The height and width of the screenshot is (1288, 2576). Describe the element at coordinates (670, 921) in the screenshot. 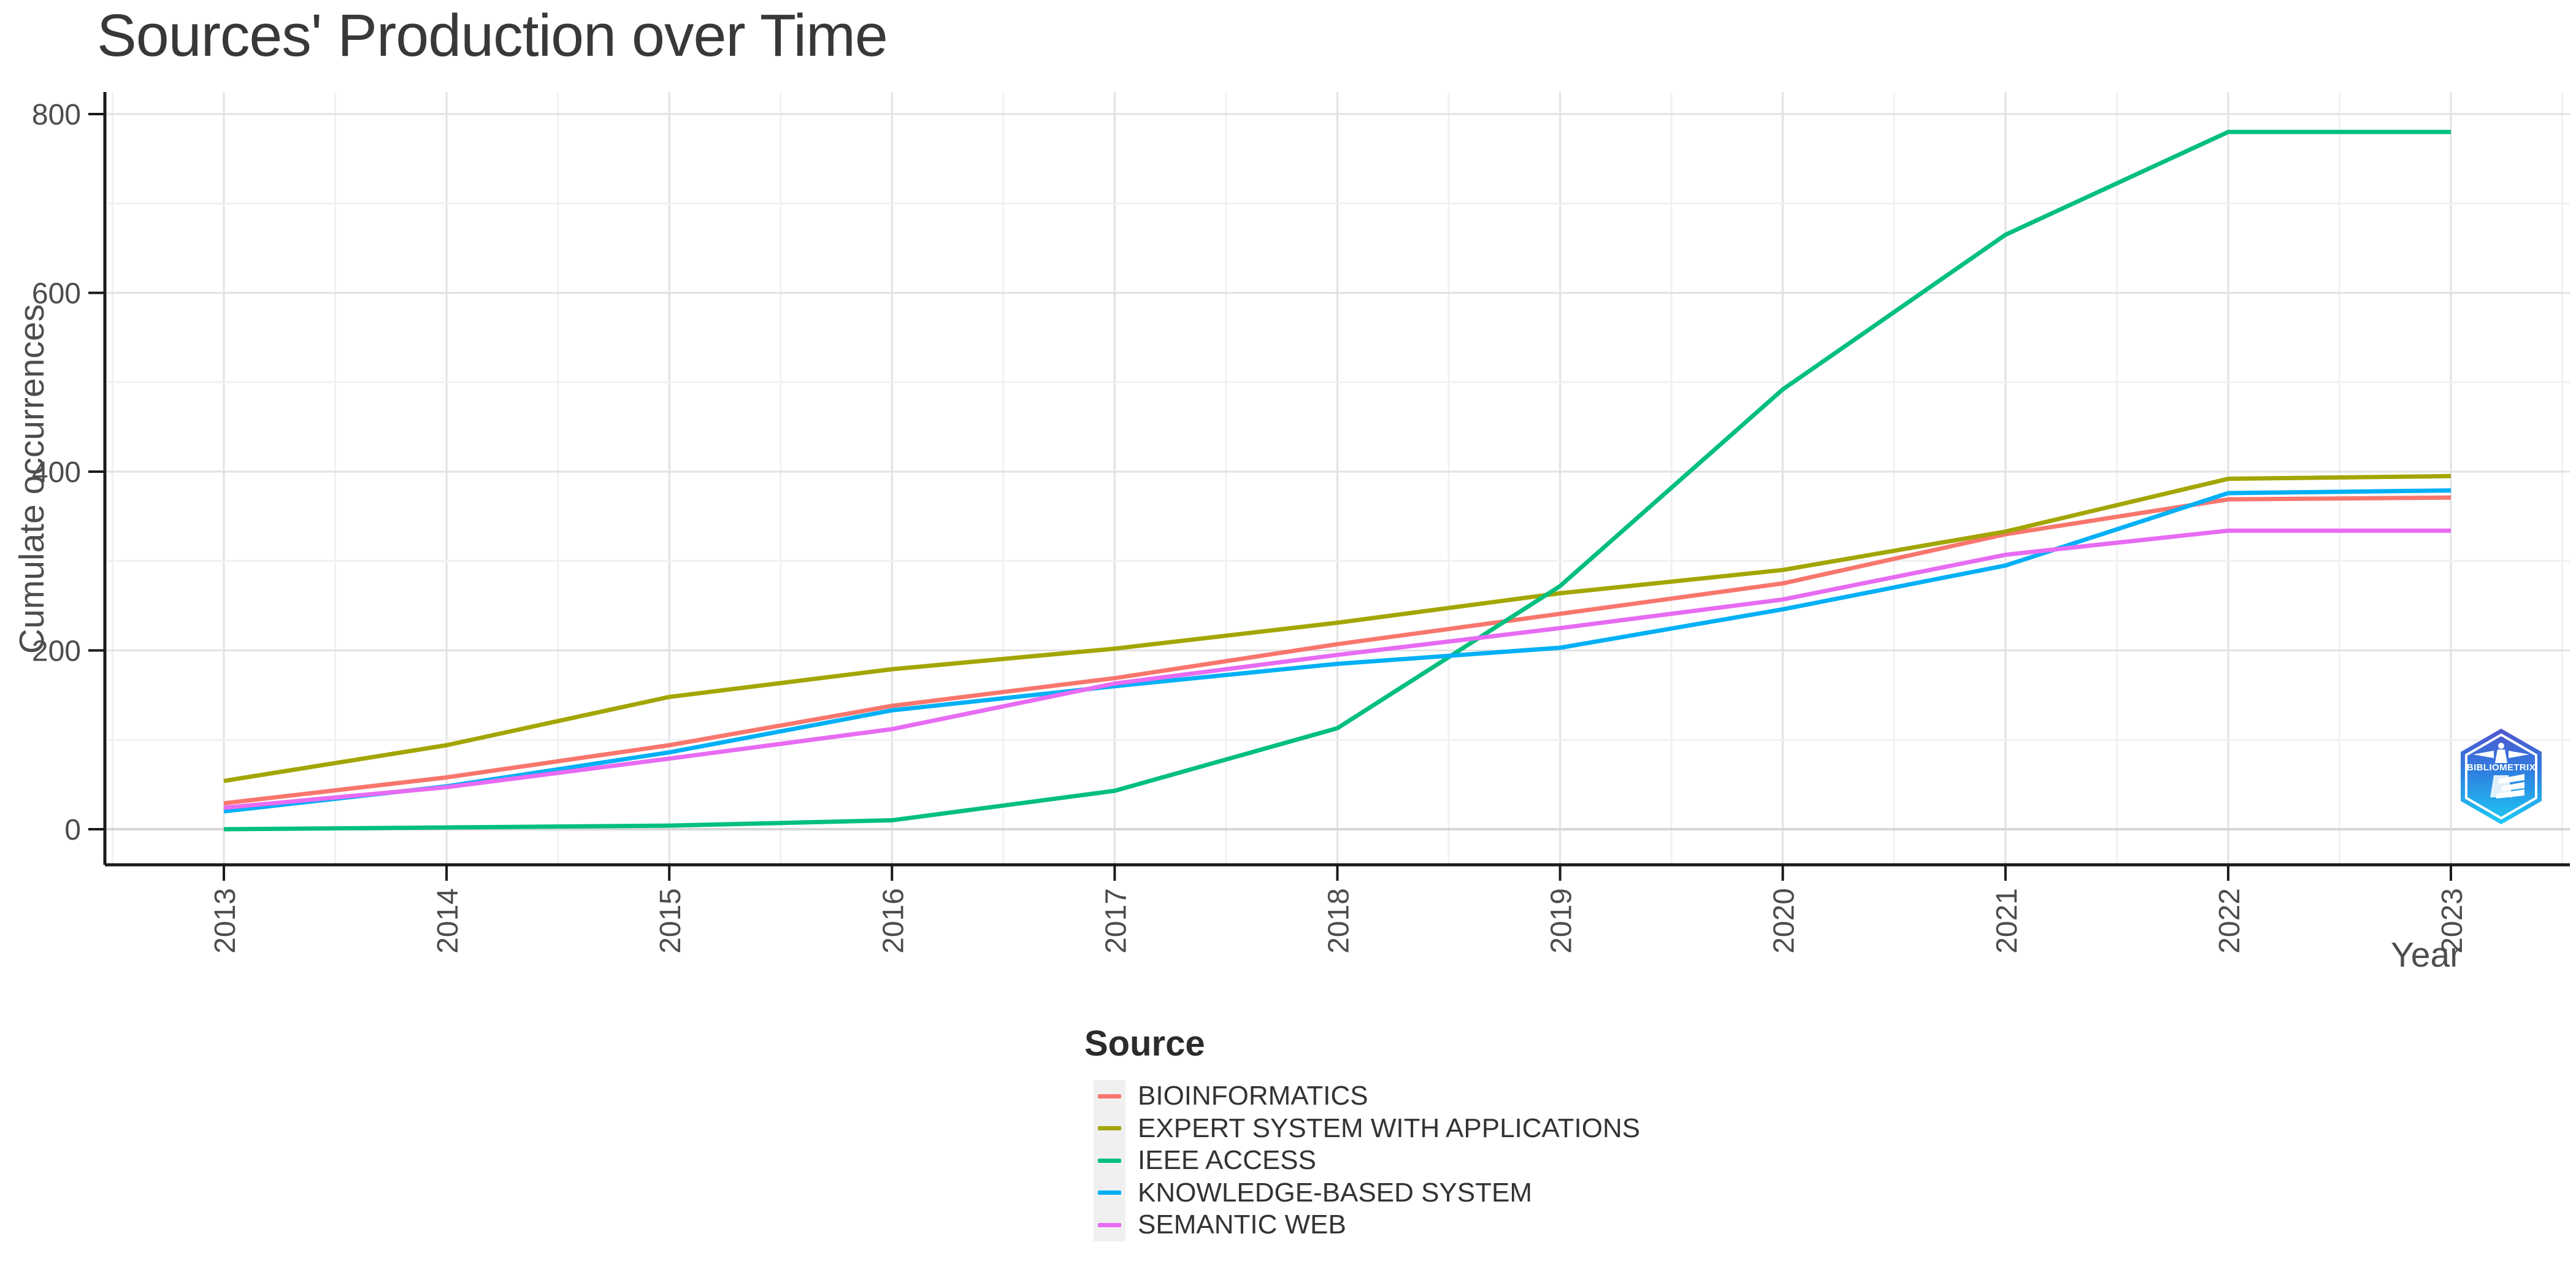

I see `x-tick-label: 2015` at that location.